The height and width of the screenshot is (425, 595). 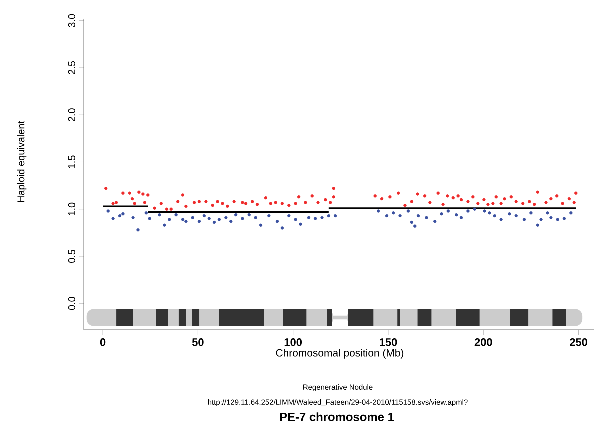 What do you see at coordinates (72, 303) in the screenshot?
I see `y-tick-label: 0.0` at bounding box center [72, 303].